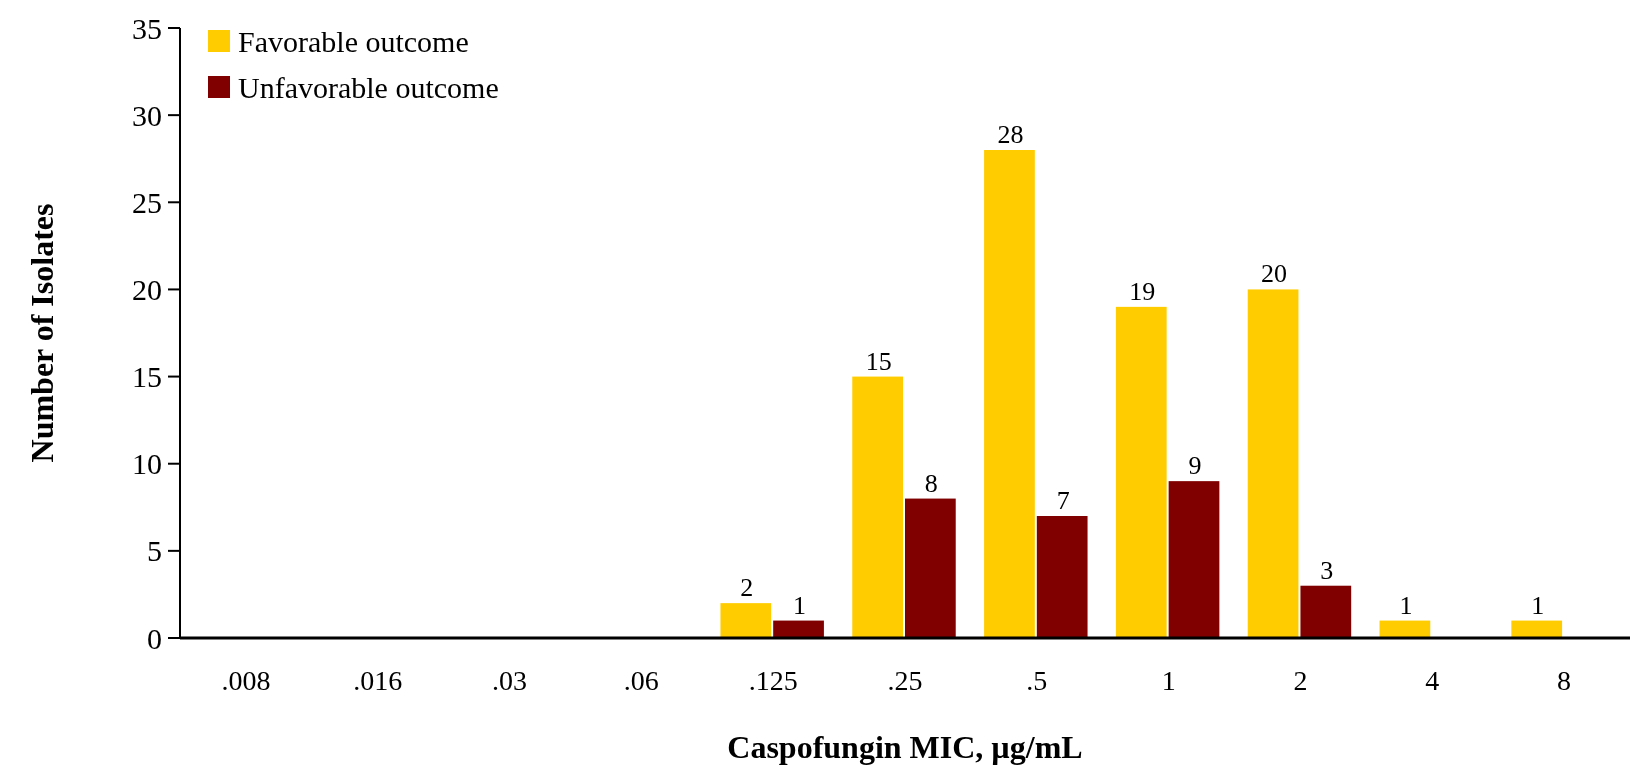 This screenshot has height=775, width=1642. I want to click on data-label: 15, so click(878, 361).